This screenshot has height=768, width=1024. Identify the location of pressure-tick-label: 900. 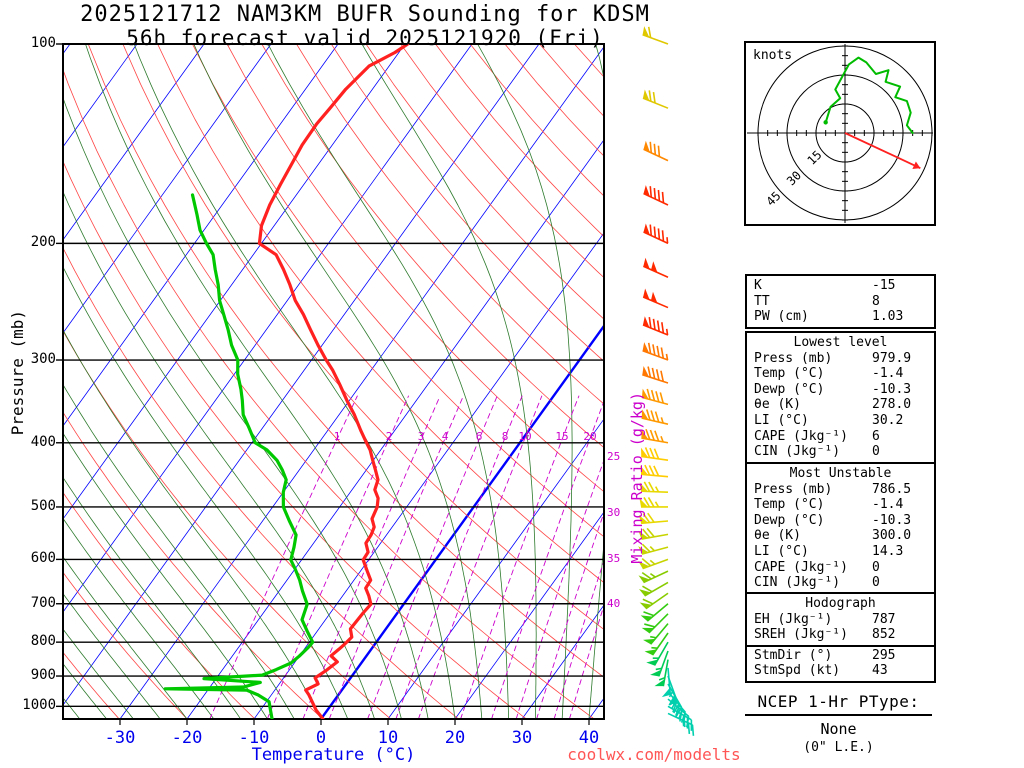
(43, 675).